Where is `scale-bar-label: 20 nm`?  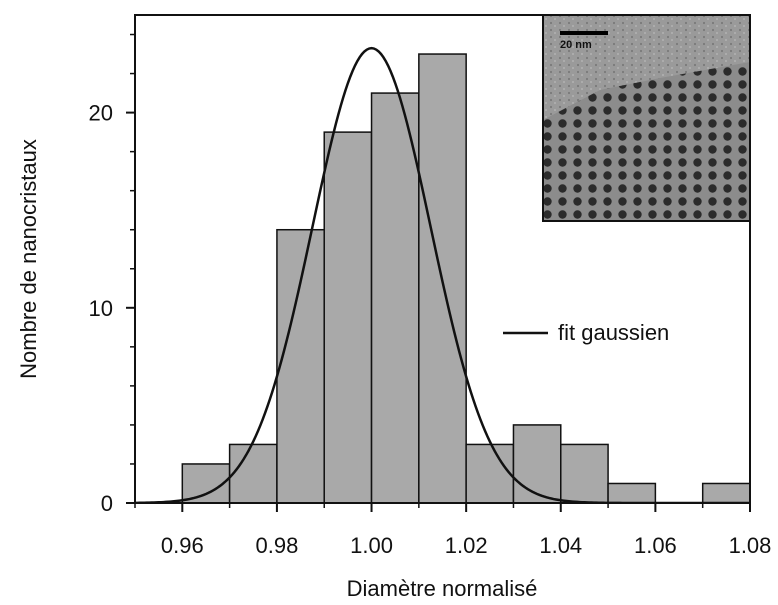
scale-bar-label: 20 nm is located at coordinates (576, 45).